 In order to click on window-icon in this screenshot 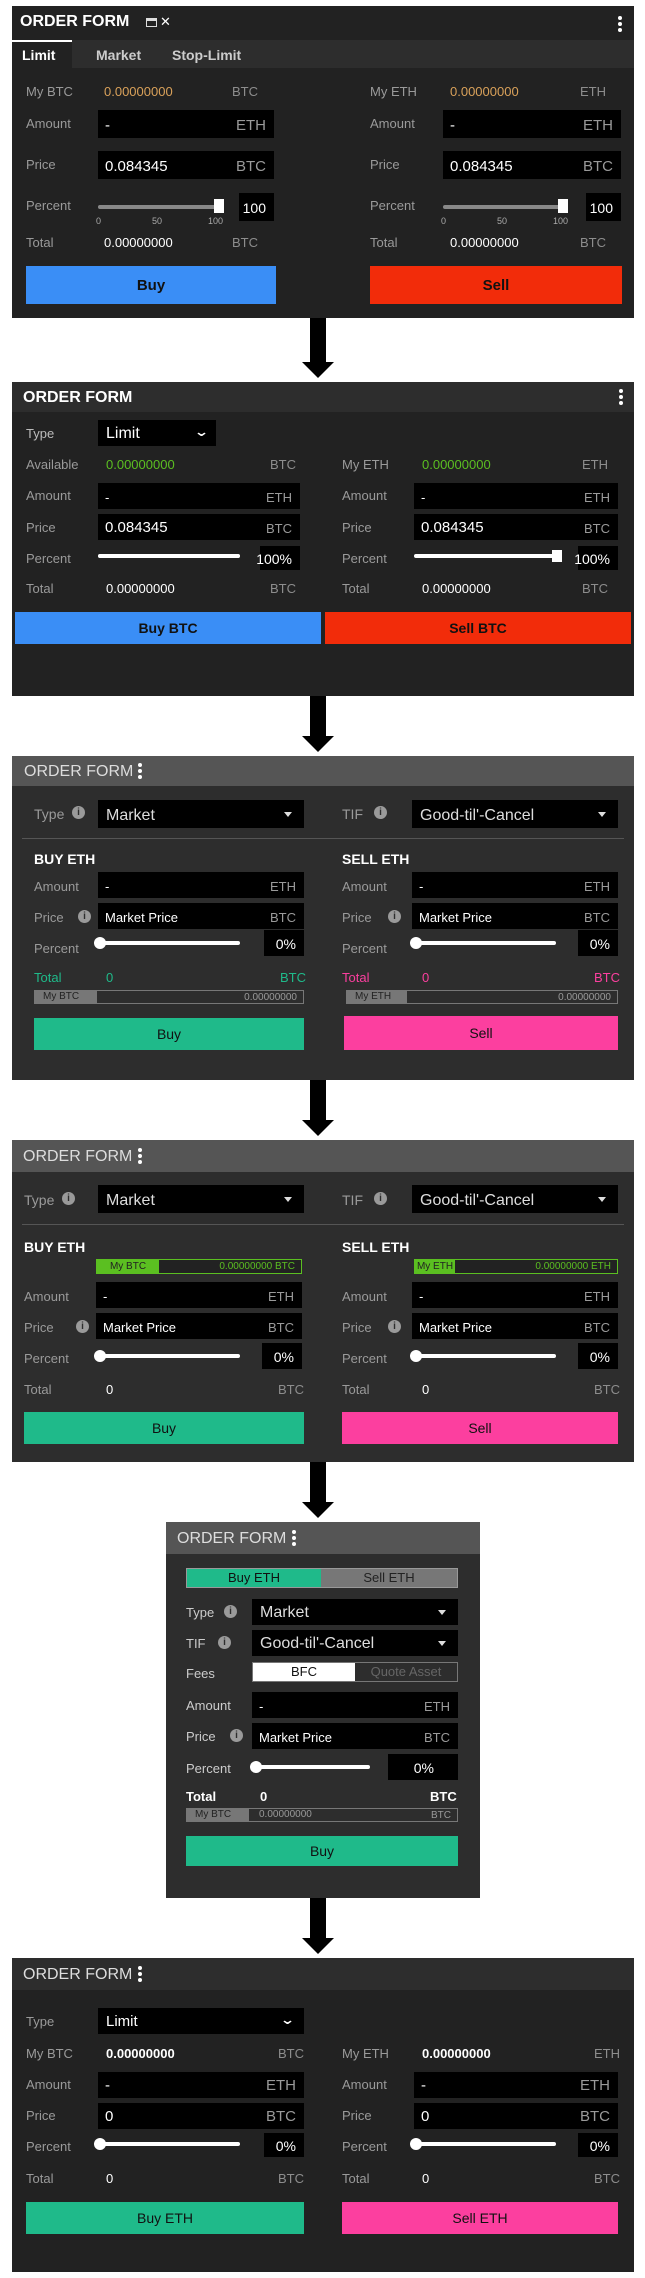, I will do `click(151, 22)`.